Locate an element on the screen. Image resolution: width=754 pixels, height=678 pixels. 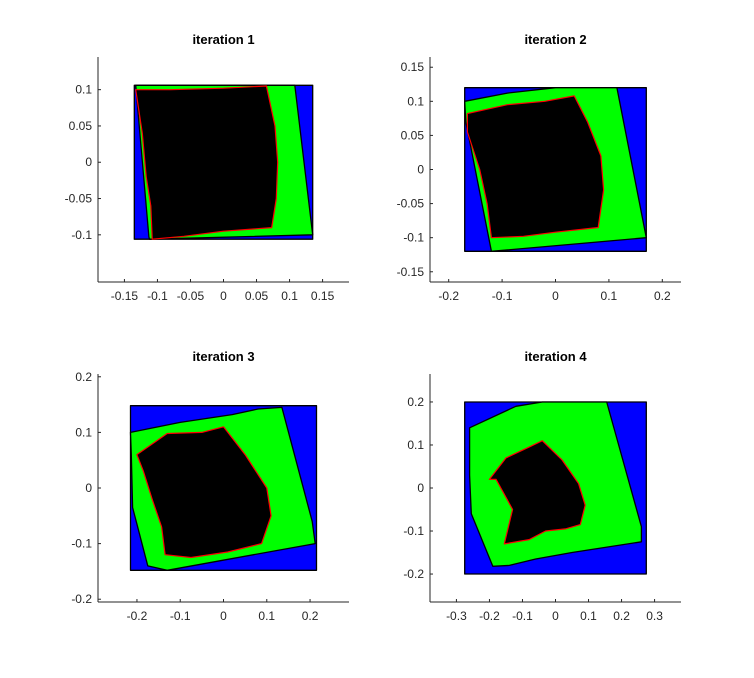
title: iteration 3 is located at coordinates (223, 356).